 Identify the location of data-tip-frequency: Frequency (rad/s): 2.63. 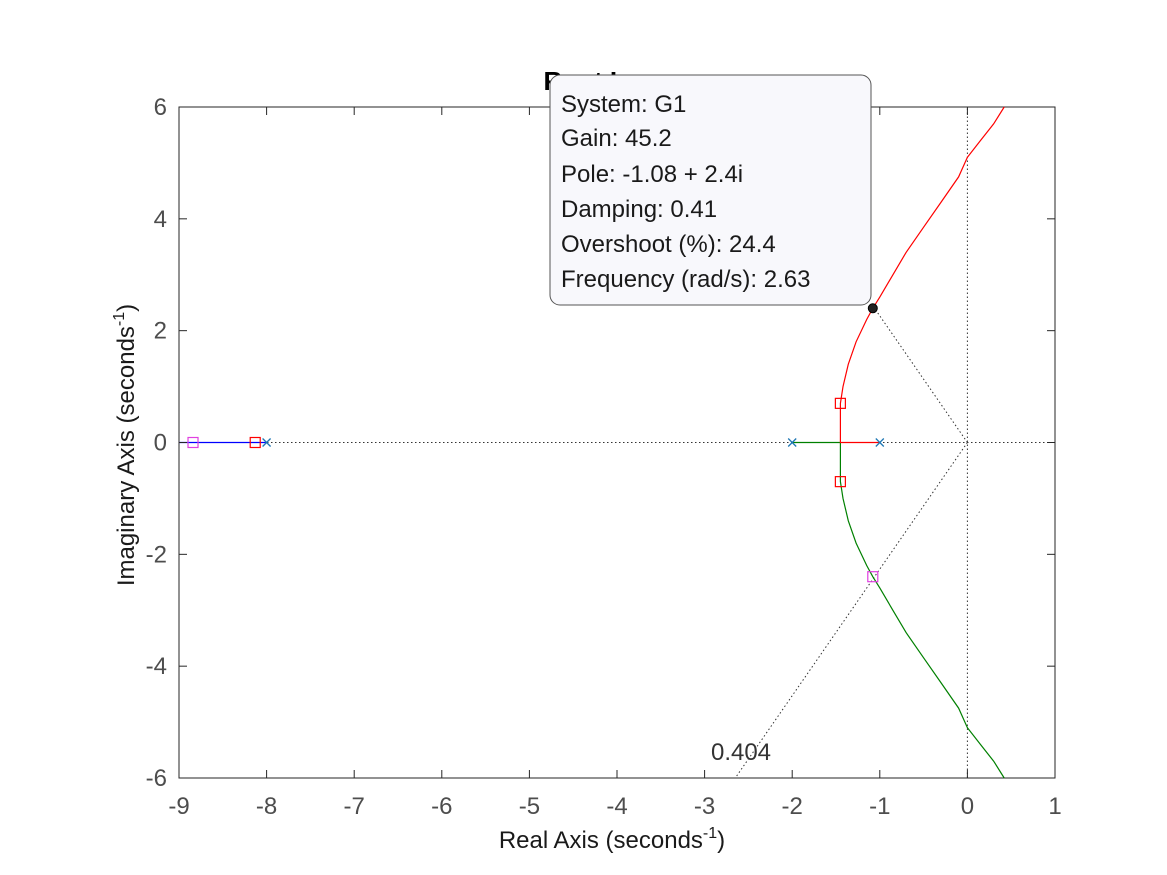
(685, 279).